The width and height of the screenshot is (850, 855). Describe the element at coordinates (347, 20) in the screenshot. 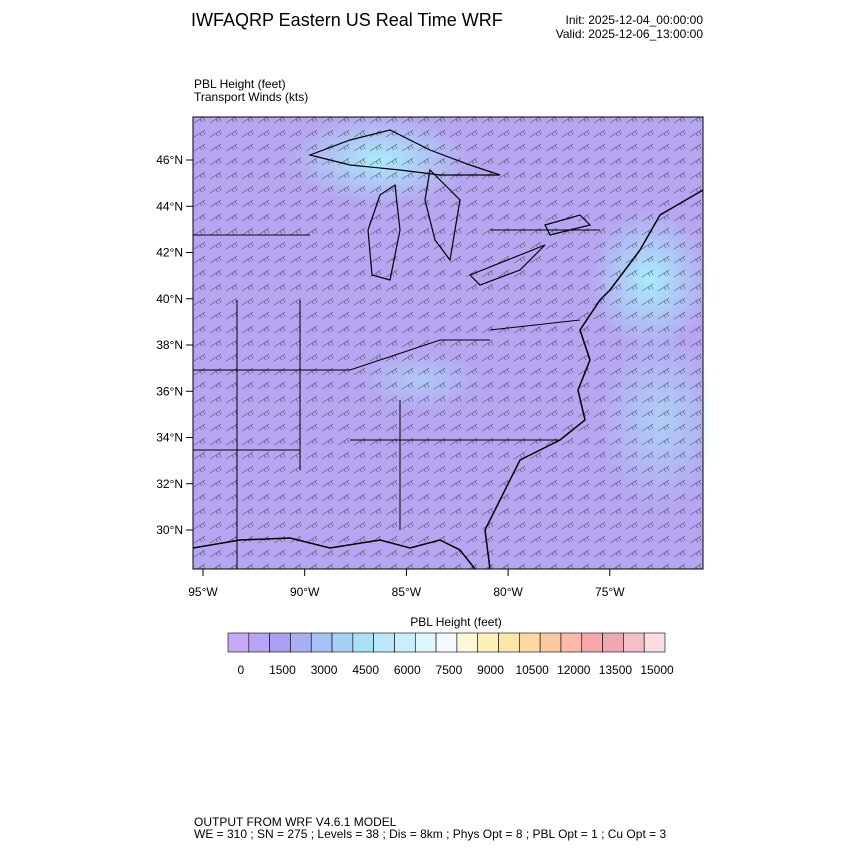

I see `title: IWFAQRP Eastern US Real Time WRF` at that location.